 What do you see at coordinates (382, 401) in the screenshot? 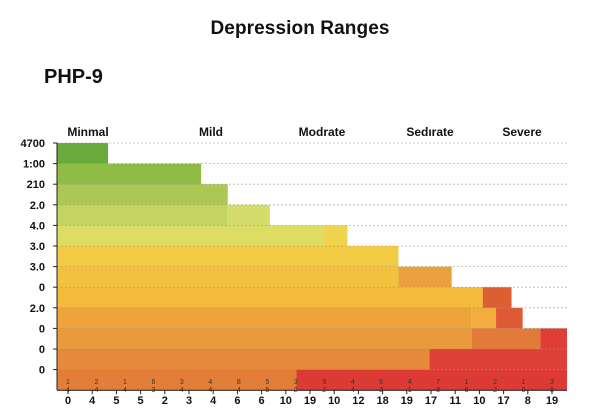
I see `x-tick-label: 18` at bounding box center [382, 401].